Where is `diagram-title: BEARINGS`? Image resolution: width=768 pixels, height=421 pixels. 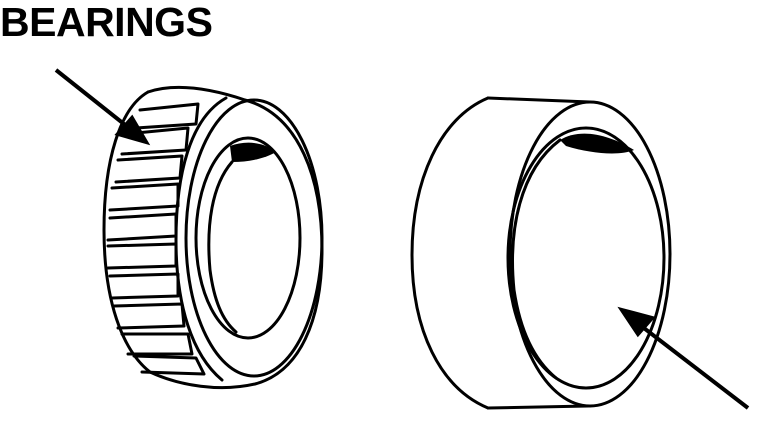 diagram-title: BEARINGS is located at coordinates (106, 22).